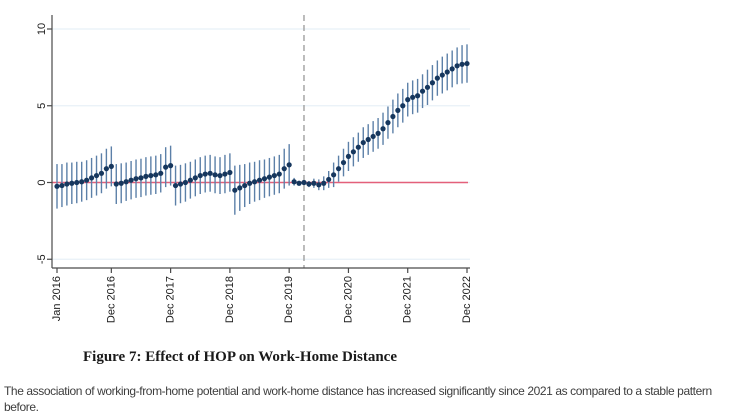 The width and height of the screenshot is (749, 420). I want to click on x-tick-label: Dec 2022, so click(467, 299).